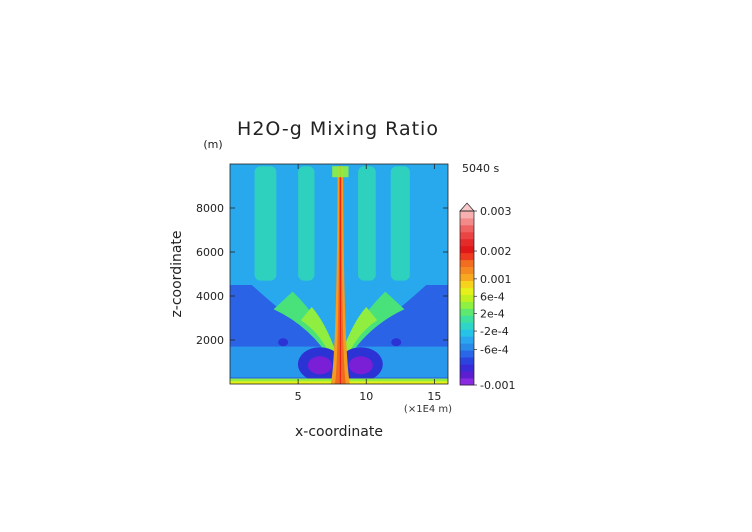 The image size is (752, 532). I want to click on x-tick-label: 10, so click(366, 396).